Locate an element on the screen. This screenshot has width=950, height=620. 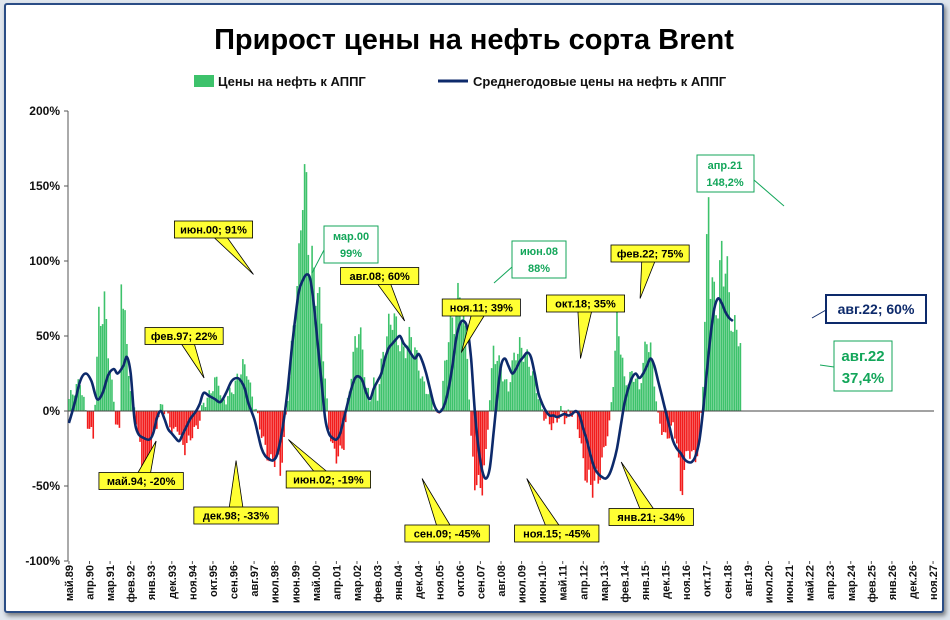
callout-label: окт.18; 35% is located at coordinates (585, 305).